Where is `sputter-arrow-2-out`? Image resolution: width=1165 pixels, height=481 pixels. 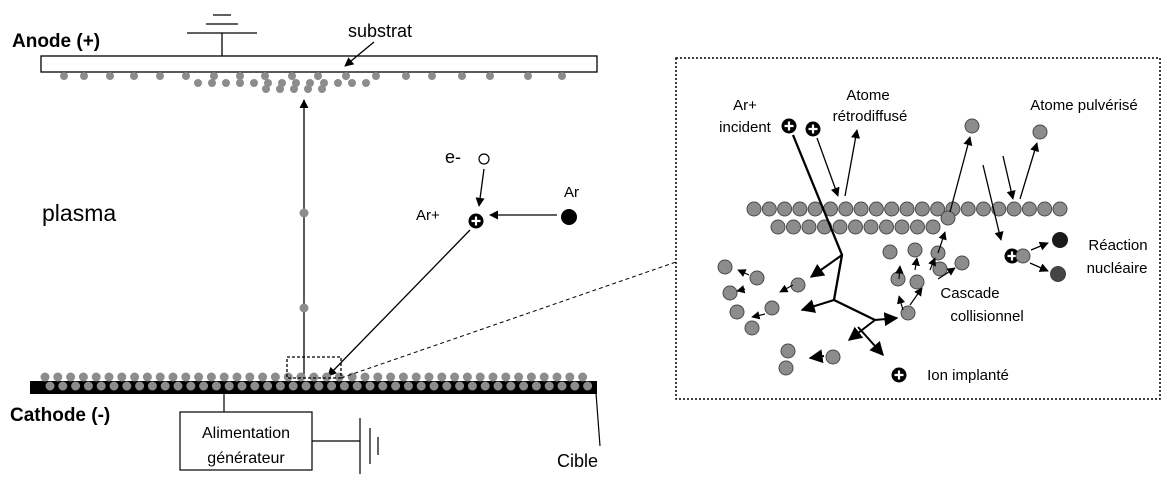
sputter-arrow-2-out is located at coordinates (1029, 171).